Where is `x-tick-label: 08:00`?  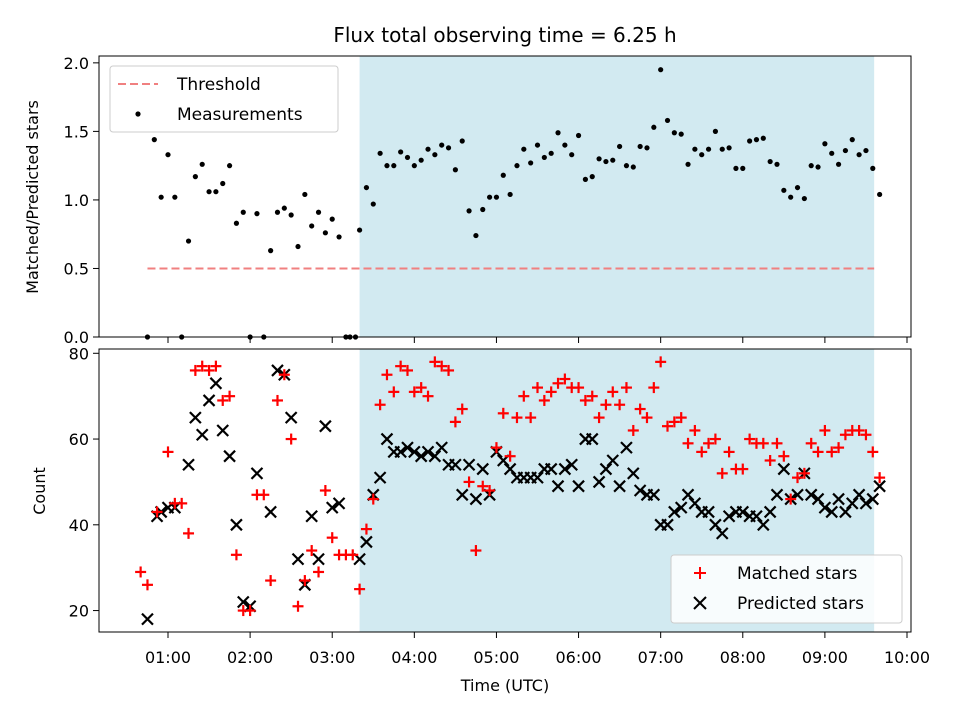
x-tick-label: 08:00 is located at coordinates (743, 657).